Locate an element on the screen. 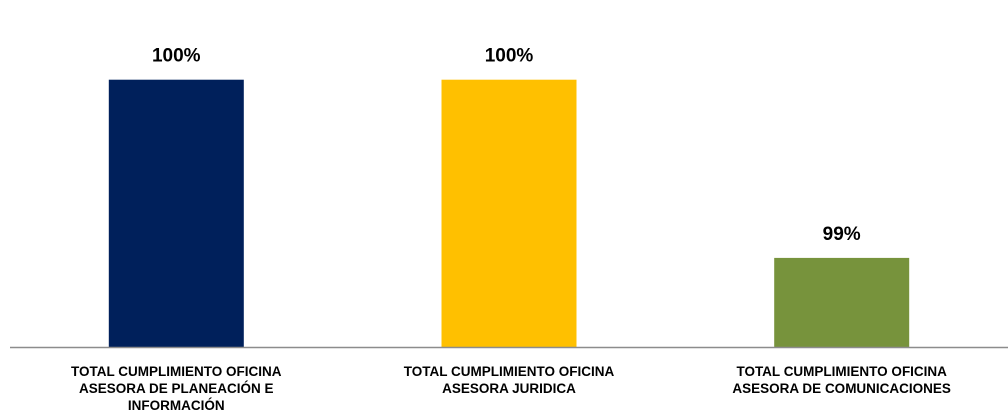  category-label-line: INFORMACIÓN is located at coordinates (176, 405).